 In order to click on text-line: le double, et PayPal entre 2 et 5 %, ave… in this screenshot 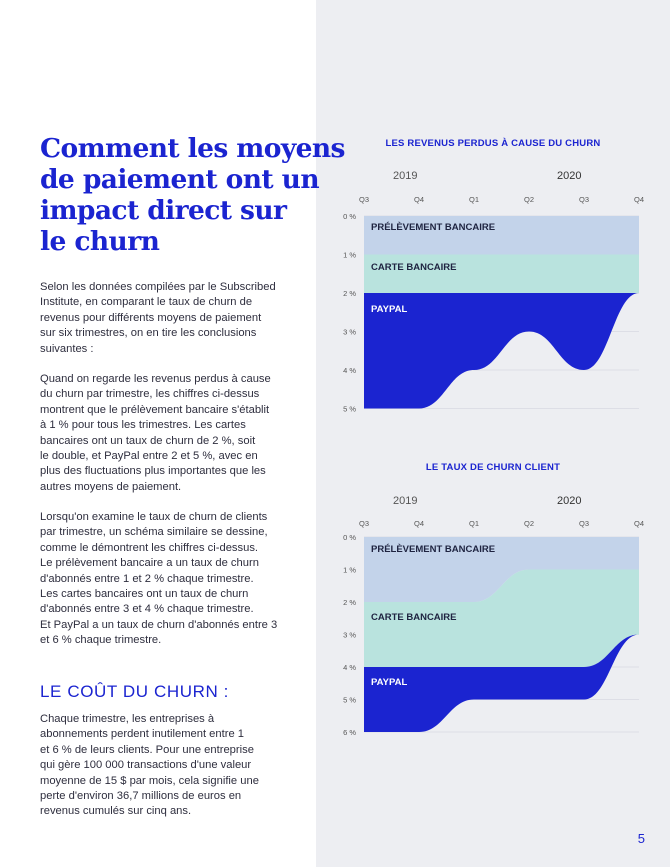, I will do `click(149, 456)`.